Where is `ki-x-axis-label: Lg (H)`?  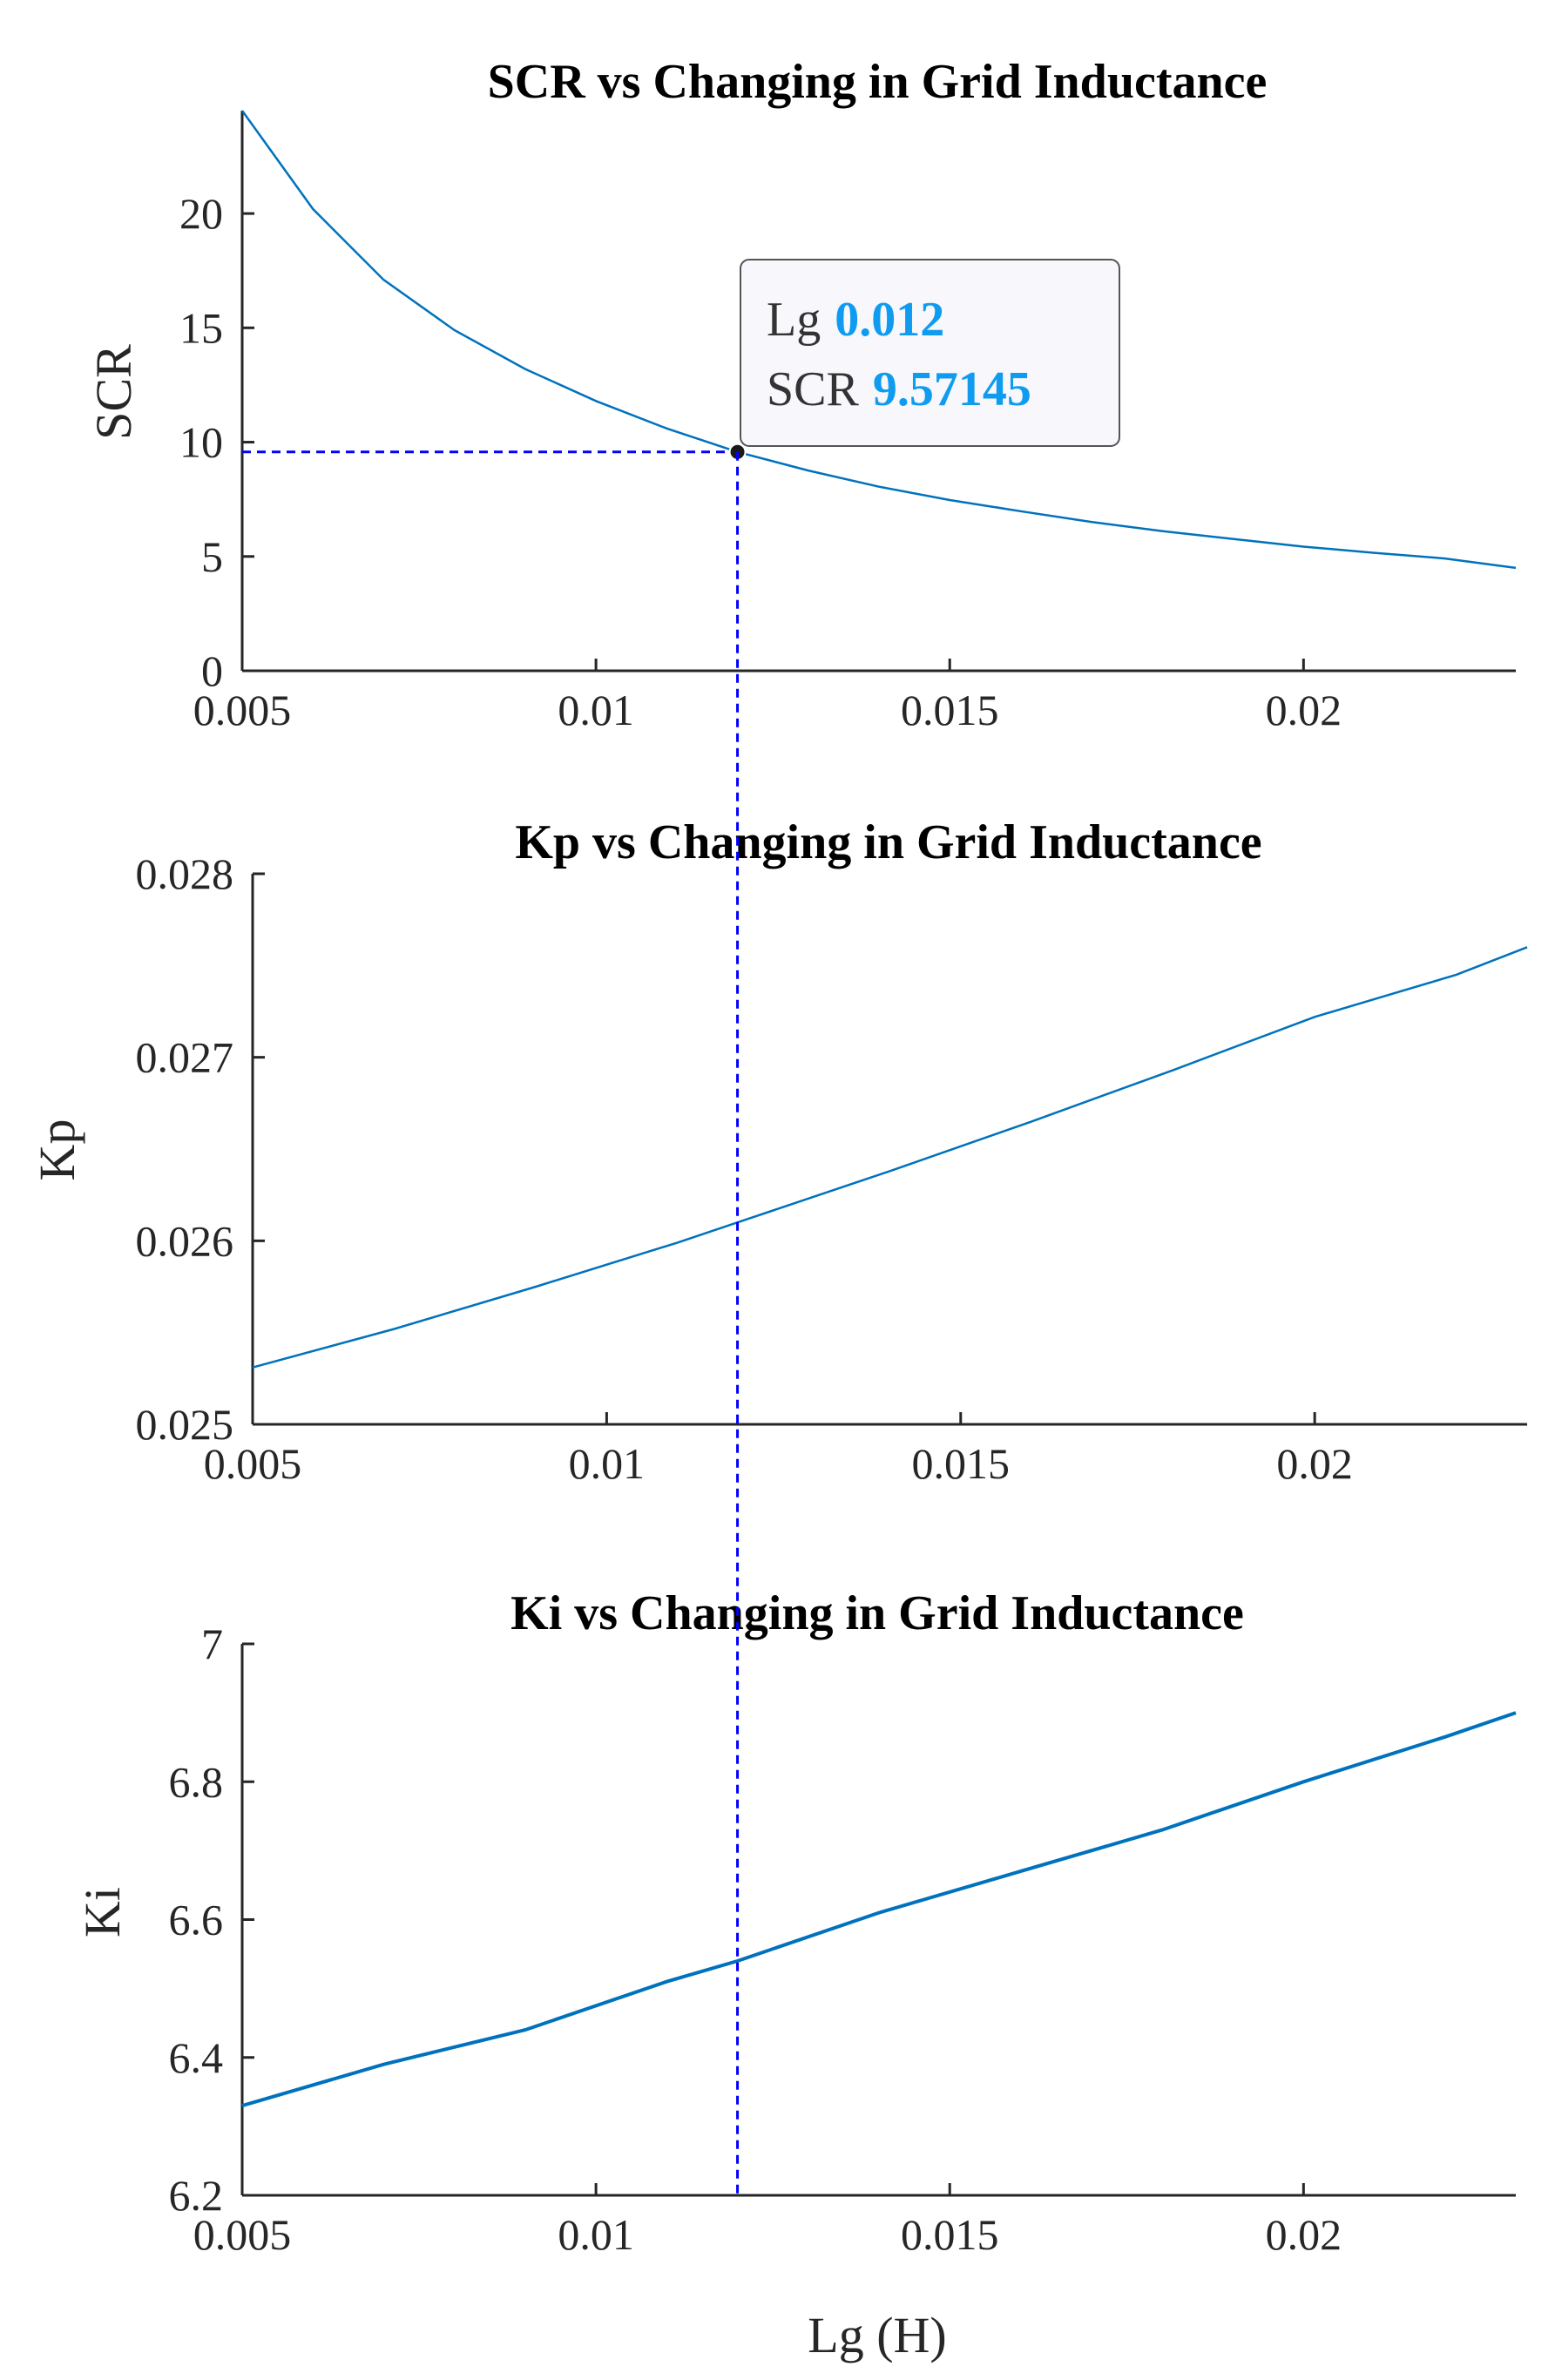 ki-x-axis-label: Lg (H) is located at coordinates (877, 2335).